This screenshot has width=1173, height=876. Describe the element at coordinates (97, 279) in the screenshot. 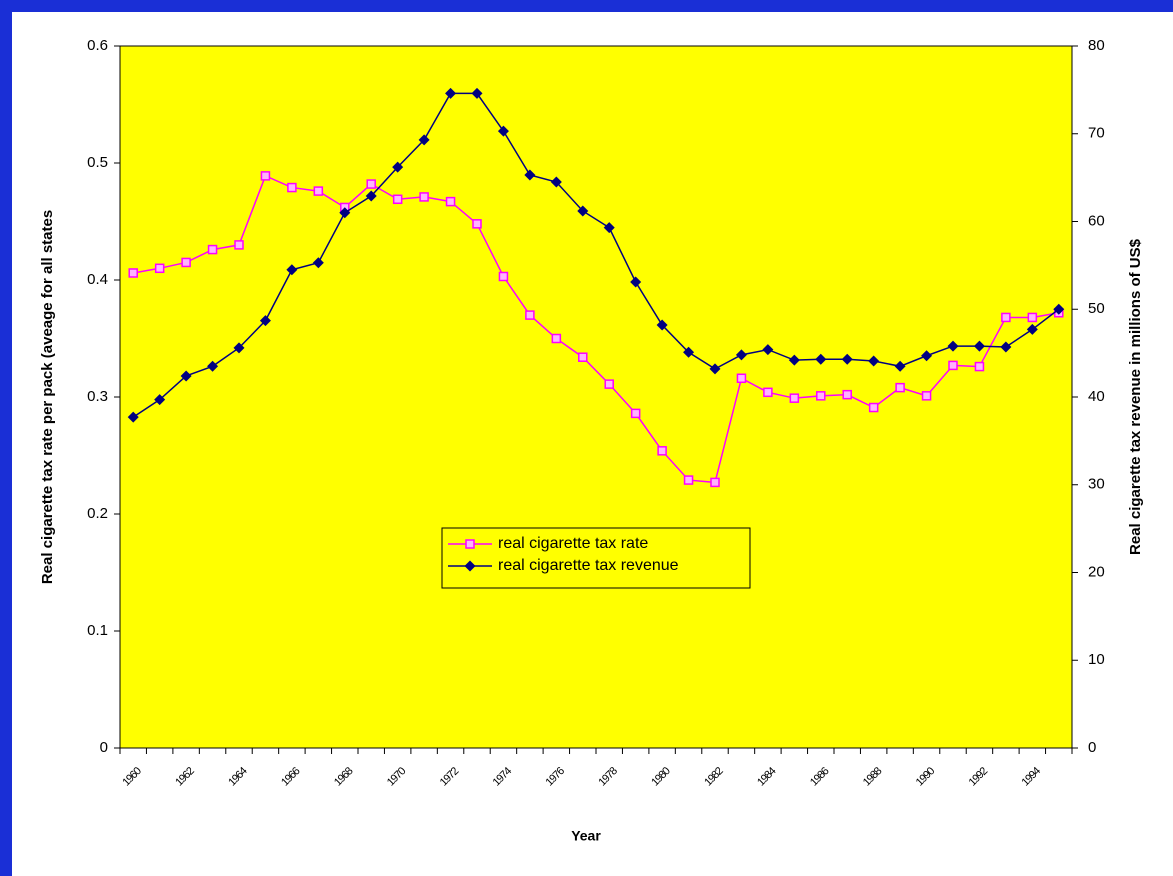

I see `y-tick-label: 0.4` at that location.